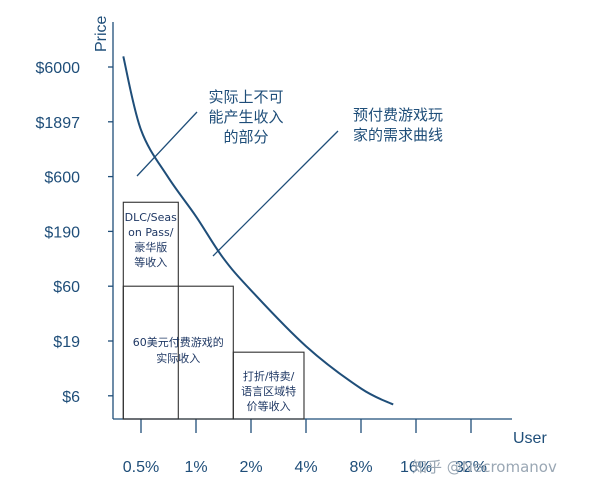  I want to click on y-tick-label: $600, so click(62, 178).